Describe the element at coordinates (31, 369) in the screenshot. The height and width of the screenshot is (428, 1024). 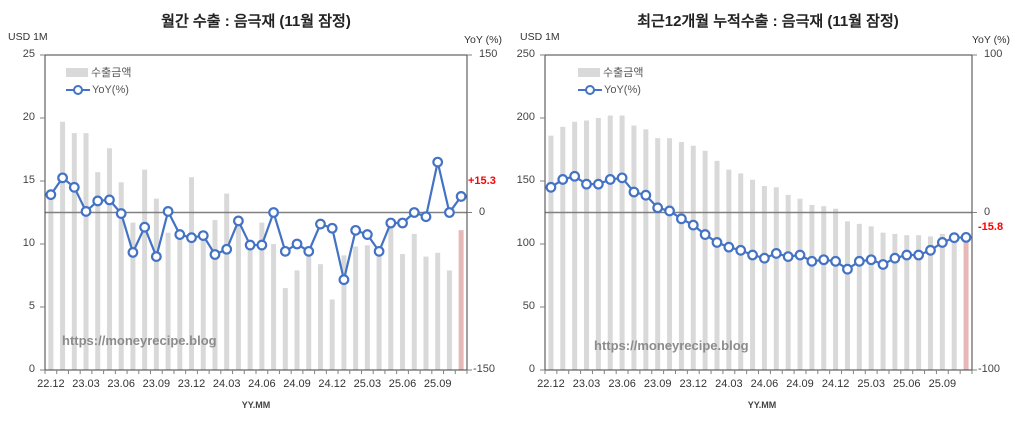
I see `y-tick-label: 0` at that location.